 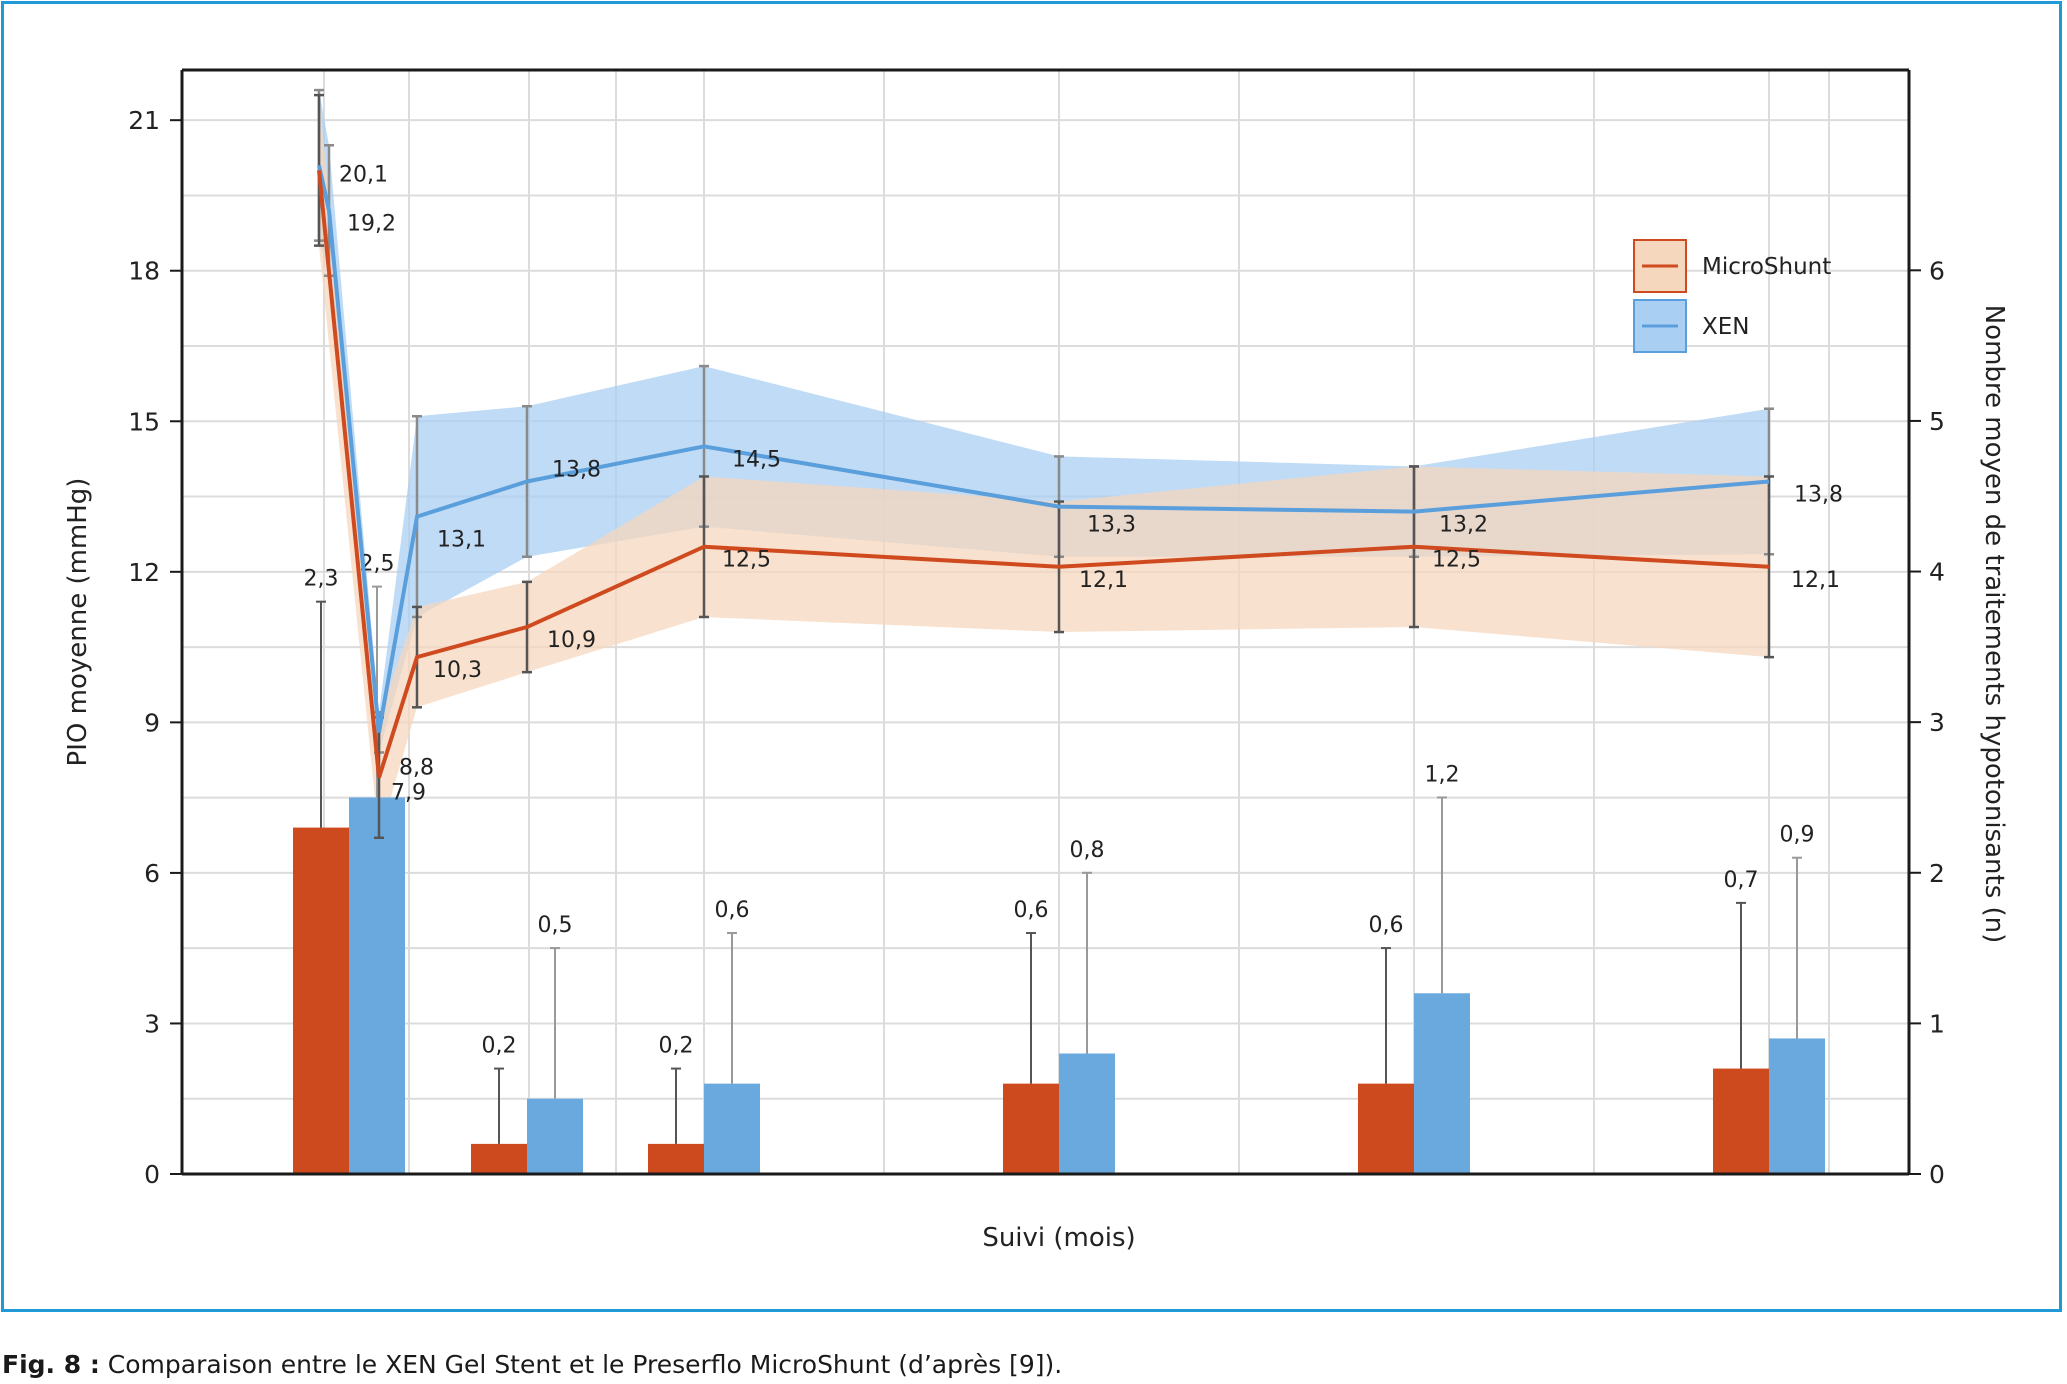 What do you see at coordinates (1797, 835) in the screenshot?
I see `bar-value-label: 0,9` at bounding box center [1797, 835].